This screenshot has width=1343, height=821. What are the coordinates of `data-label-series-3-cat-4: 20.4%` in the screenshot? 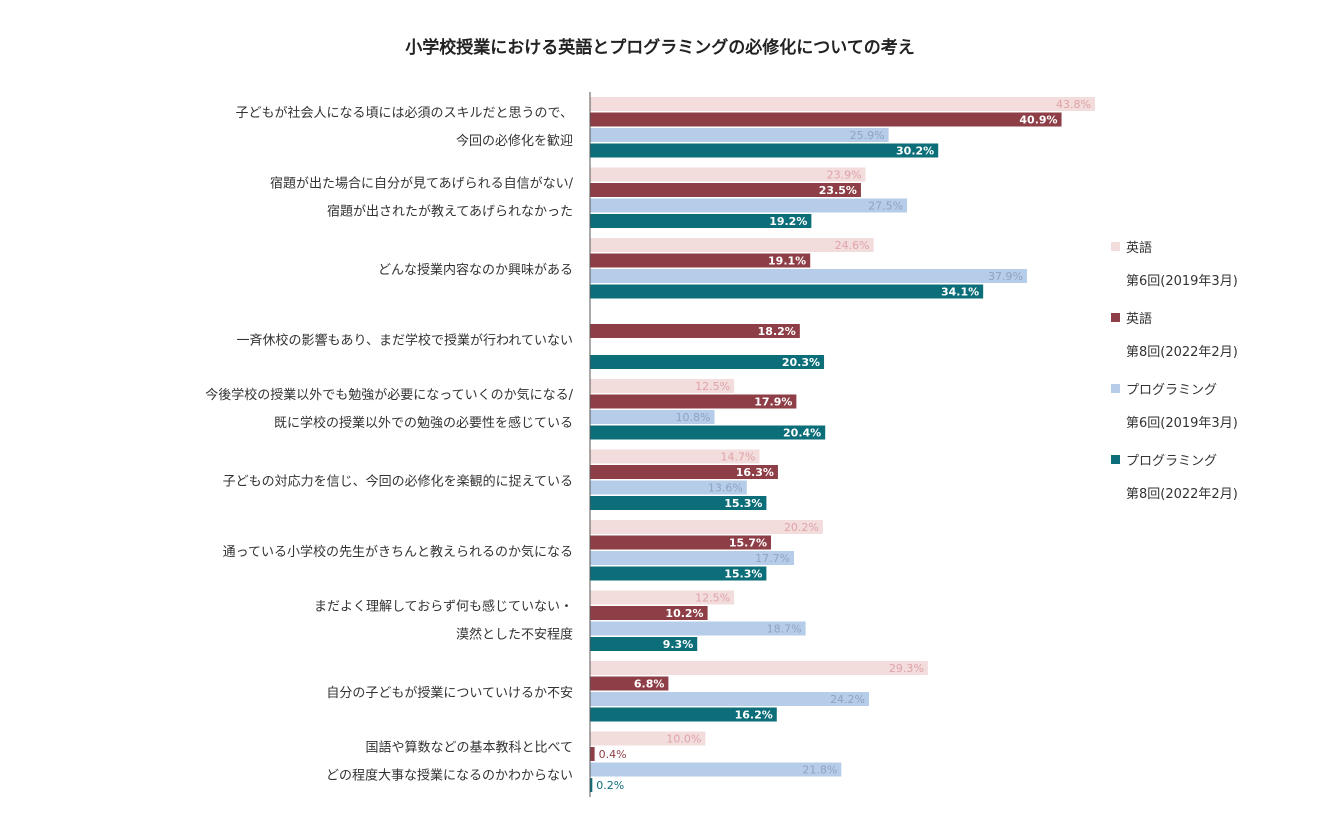 It's located at (802, 433).